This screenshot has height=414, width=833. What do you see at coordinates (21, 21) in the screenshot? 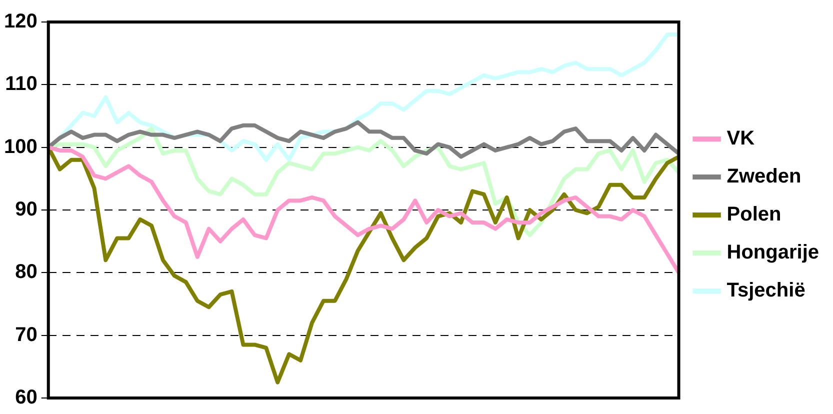
I see `y-tick-label: 120` at bounding box center [21, 21].